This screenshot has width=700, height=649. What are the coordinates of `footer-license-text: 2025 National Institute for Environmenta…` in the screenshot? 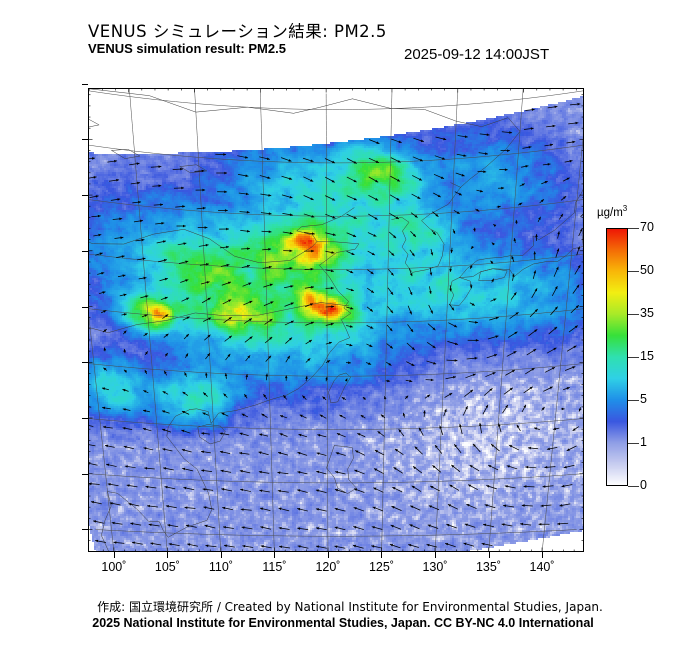 It's located at (343, 623).